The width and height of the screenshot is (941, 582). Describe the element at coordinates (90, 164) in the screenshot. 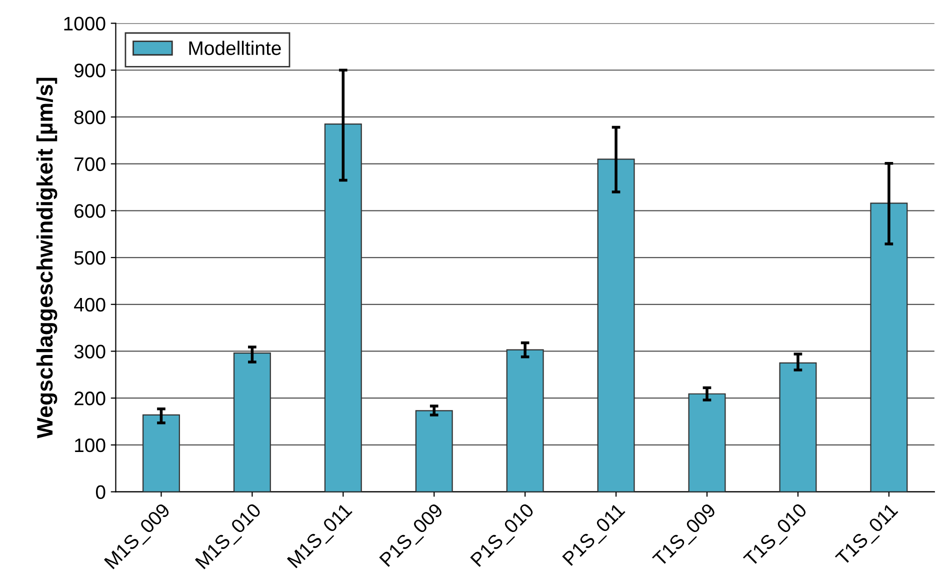

I see `y-tick-label: 700` at that location.